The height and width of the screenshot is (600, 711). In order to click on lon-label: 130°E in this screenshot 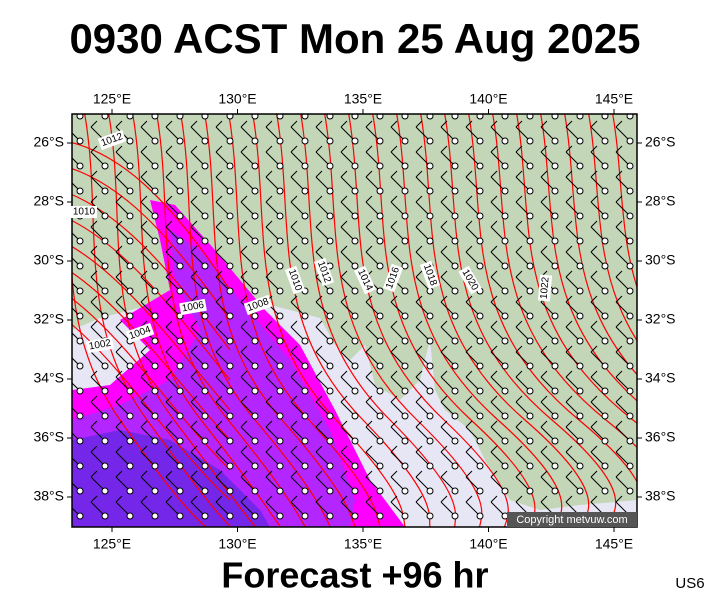, I will do `click(237, 544)`.